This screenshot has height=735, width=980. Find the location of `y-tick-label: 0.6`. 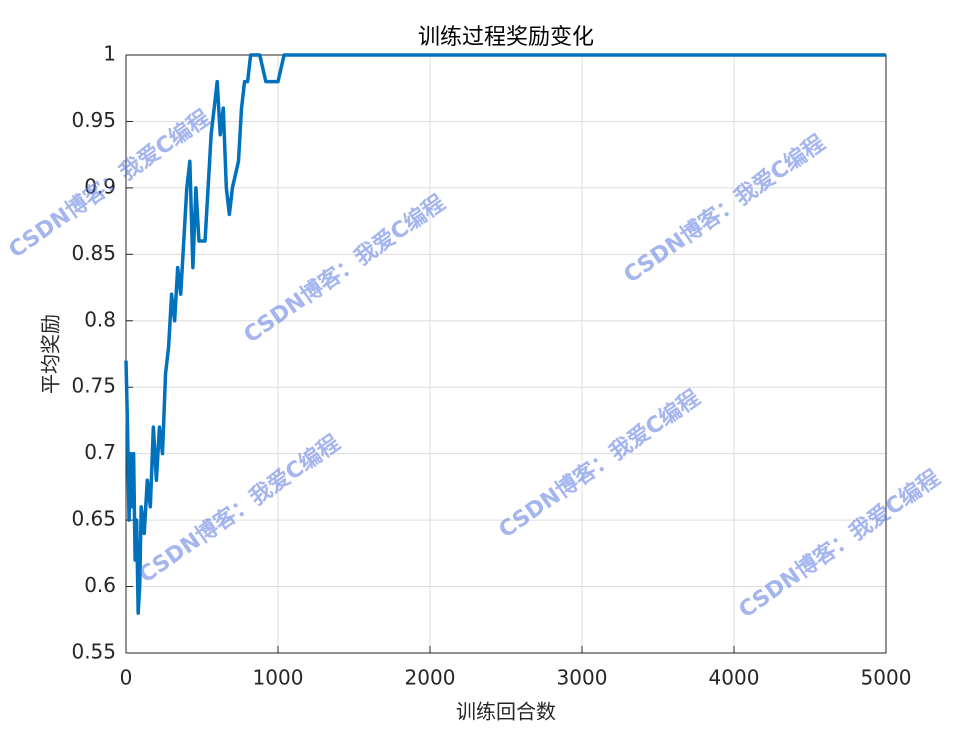

y-tick-label: 0.6 is located at coordinates (100, 585).